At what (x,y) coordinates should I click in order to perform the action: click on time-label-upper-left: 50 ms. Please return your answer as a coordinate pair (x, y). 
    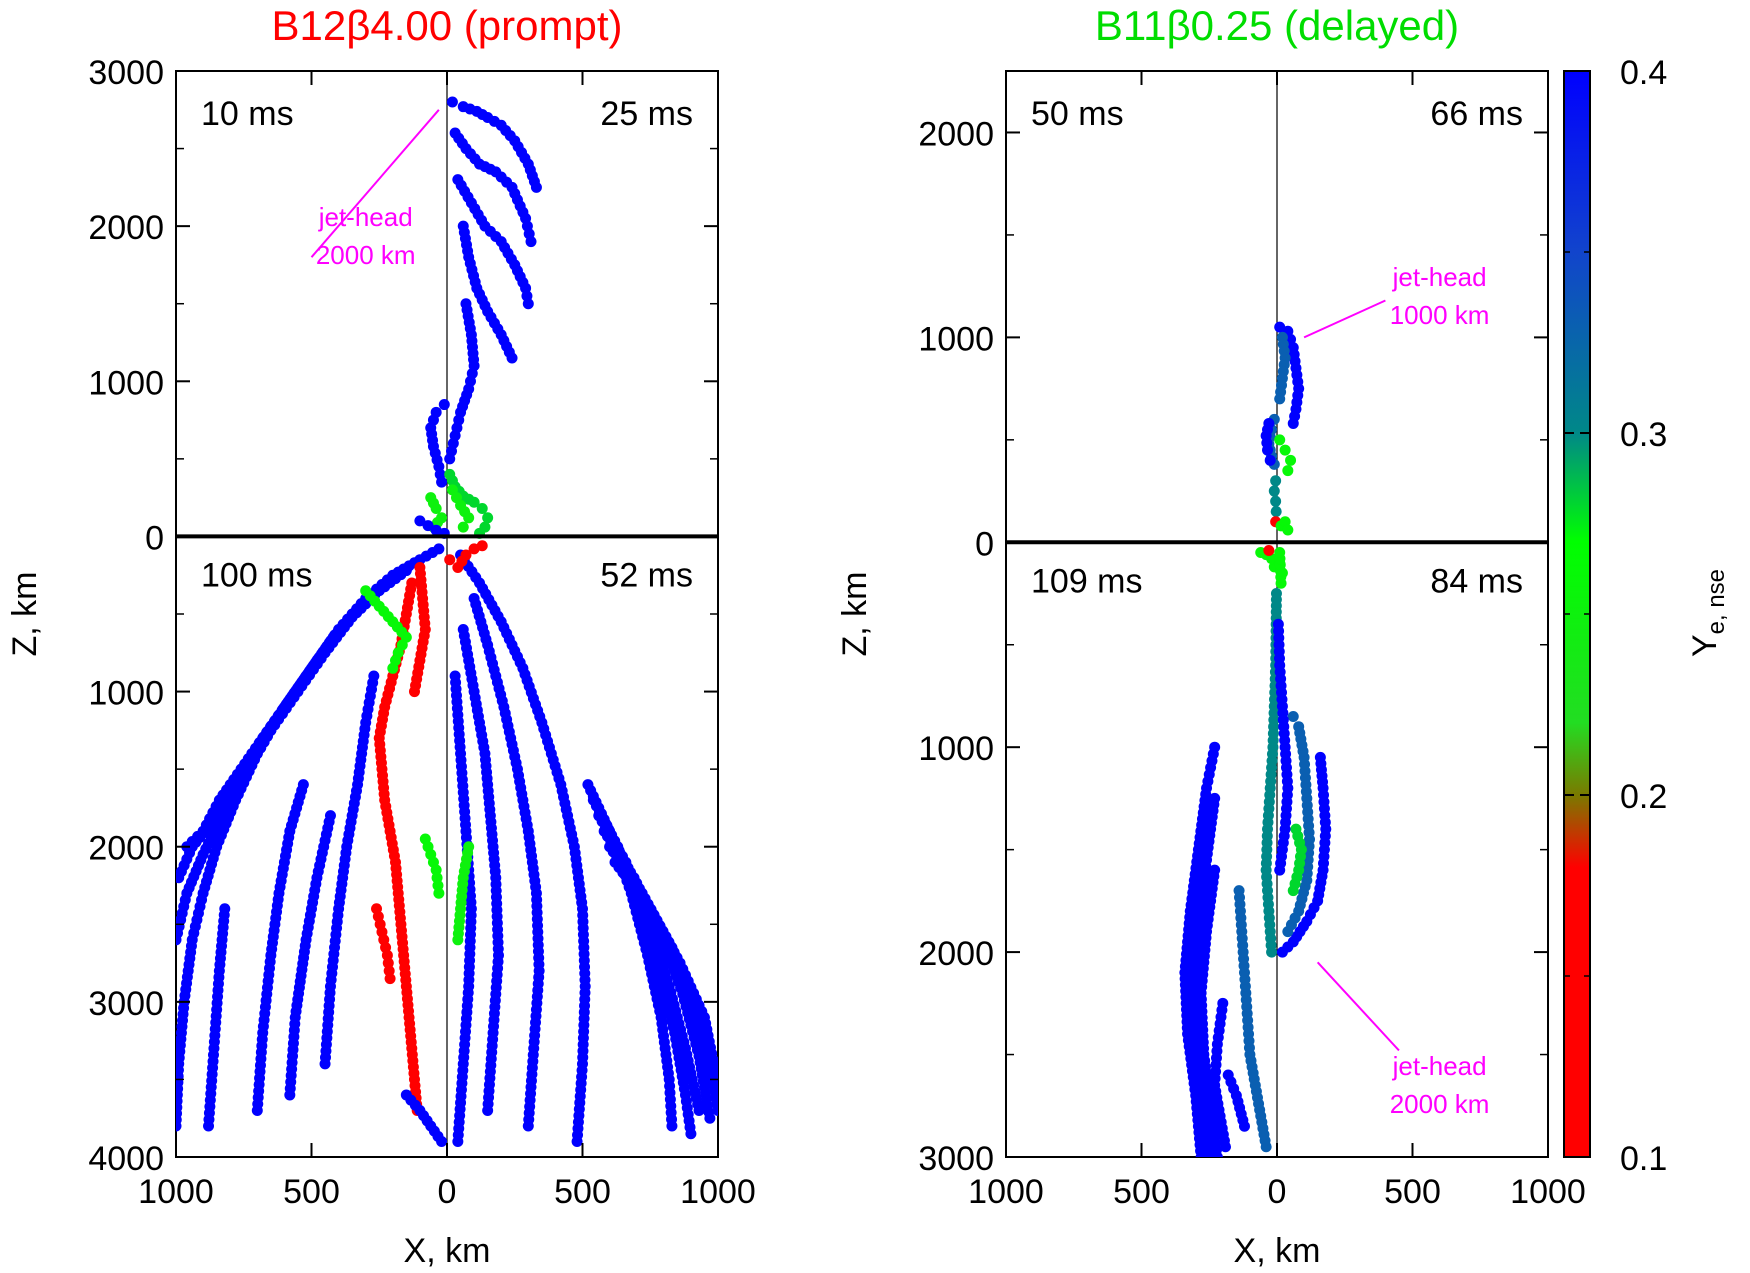
    Looking at the image, I should click on (1077, 114).